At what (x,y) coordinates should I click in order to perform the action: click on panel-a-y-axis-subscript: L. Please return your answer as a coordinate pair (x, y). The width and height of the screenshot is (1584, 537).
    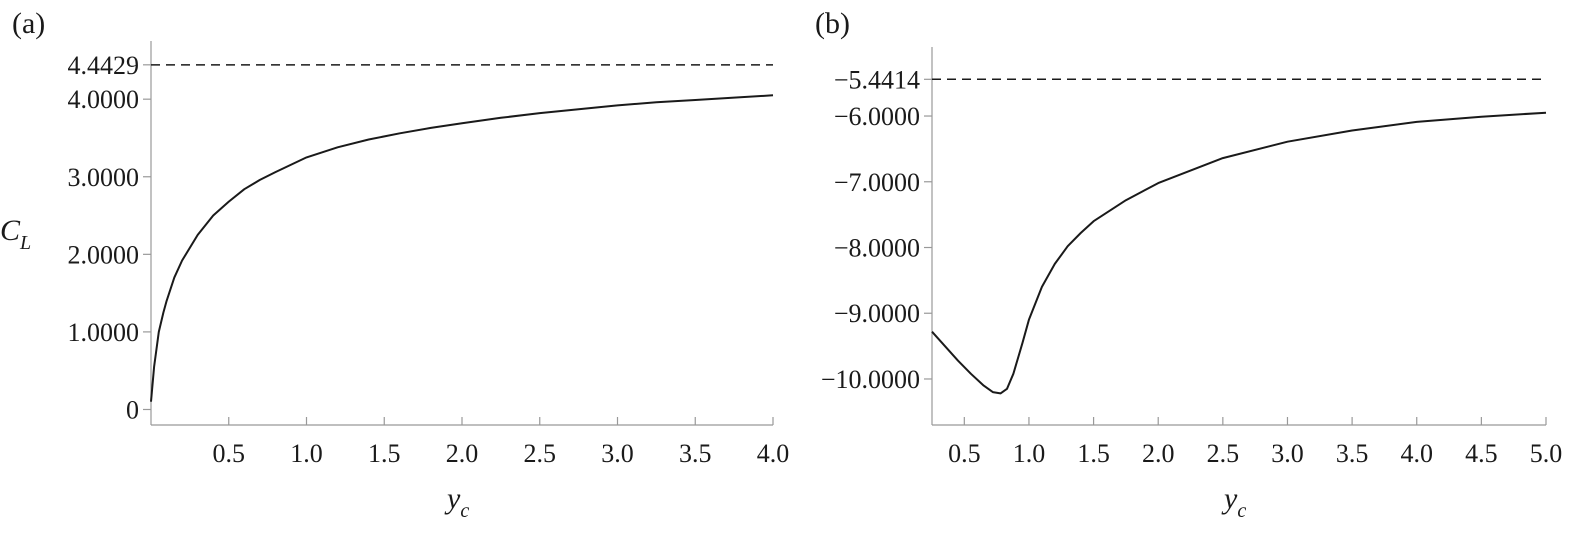
    Looking at the image, I should click on (25, 243).